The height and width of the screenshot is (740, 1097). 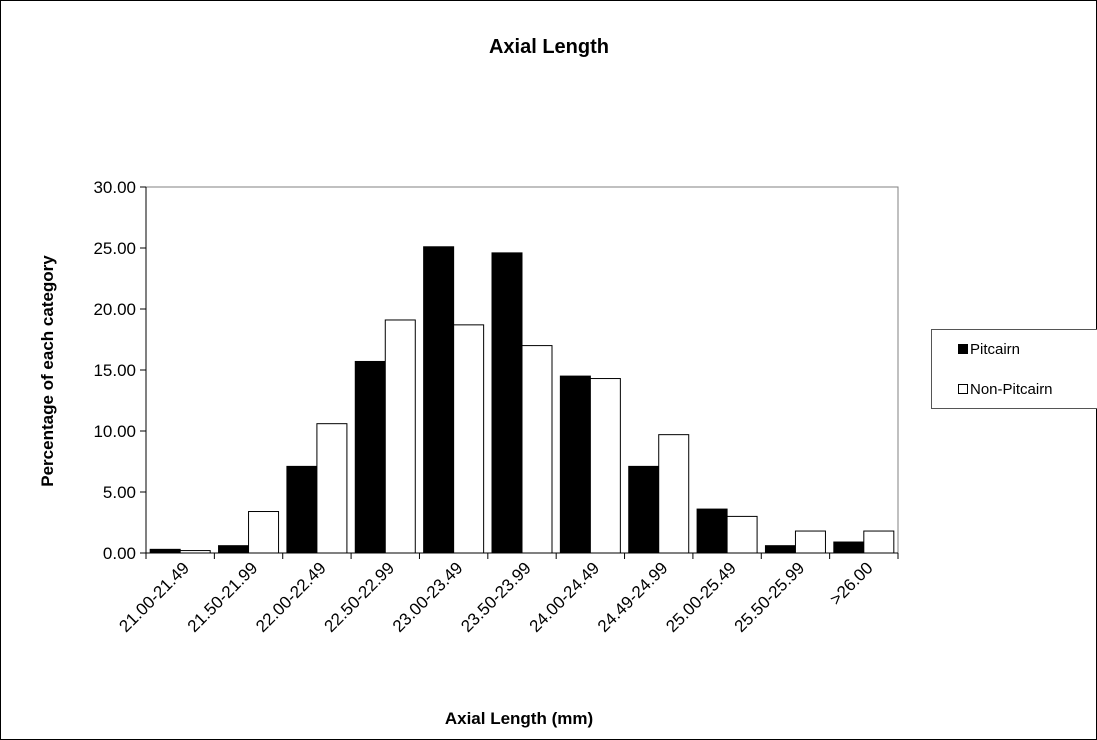 I want to click on x-tick-label: 25.00-25.49, so click(x=701, y=597).